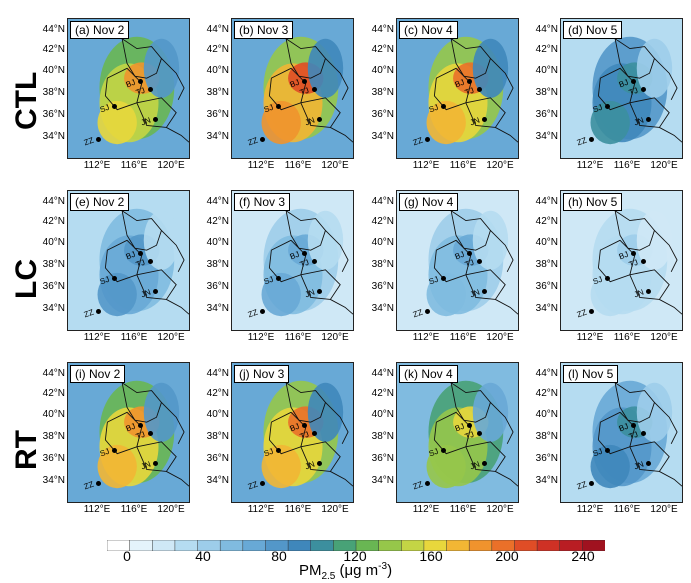 The height and width of the screenshot is (583, 691). I want to click on colorbar-tick-label: 240, so click(583, 556).